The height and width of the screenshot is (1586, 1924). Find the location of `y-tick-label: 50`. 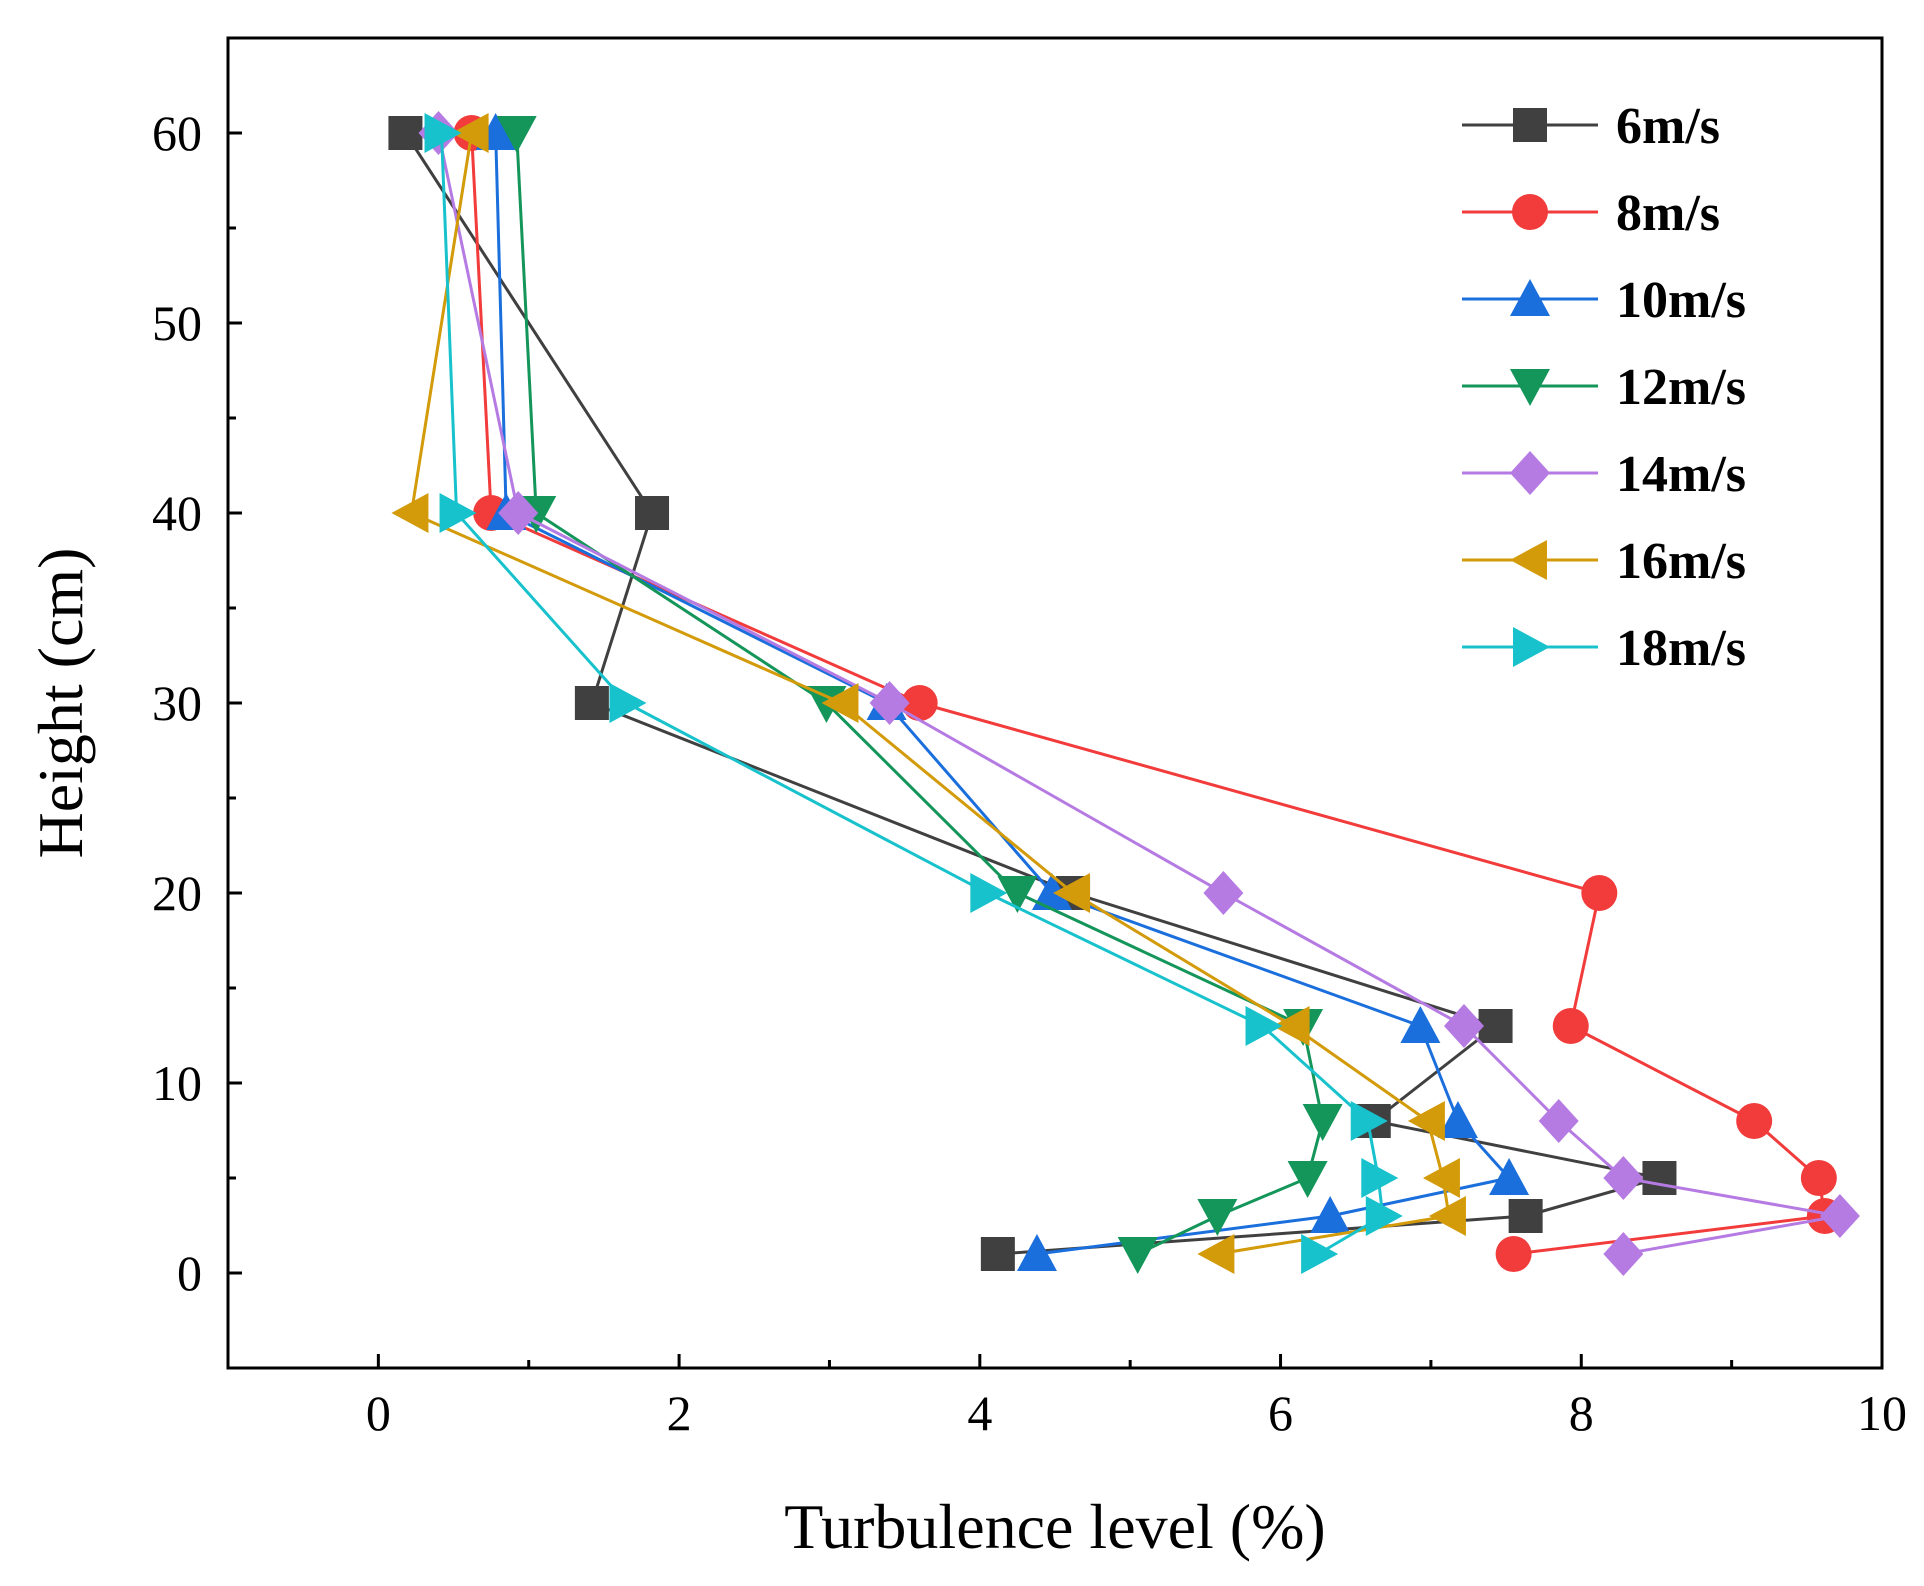

y-tick-label: 50 is located at coordinates (177, 323).